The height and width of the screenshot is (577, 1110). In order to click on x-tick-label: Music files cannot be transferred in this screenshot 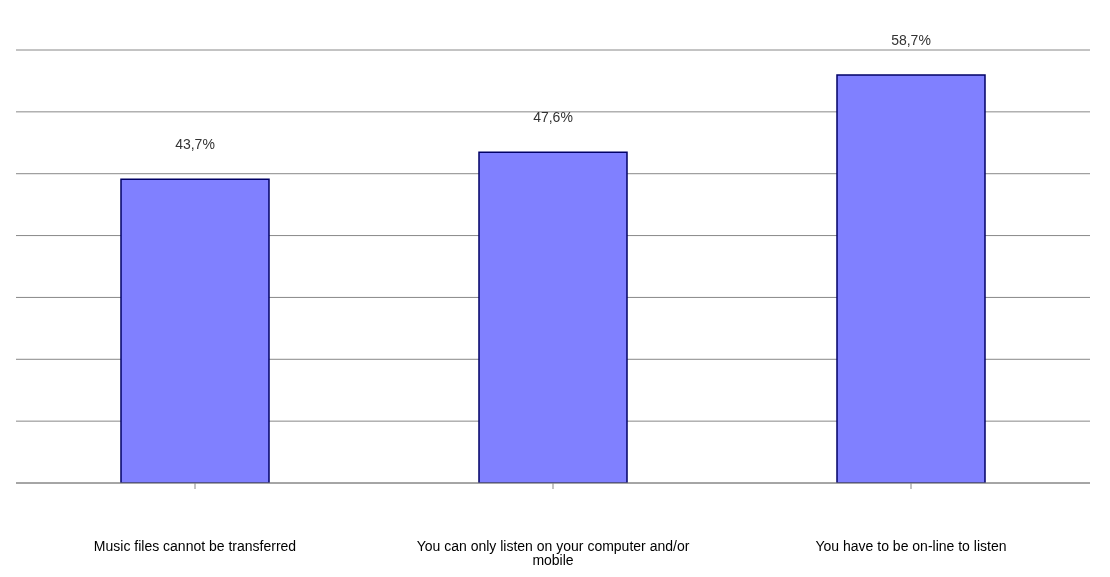, I will do `click(195, 545)`.